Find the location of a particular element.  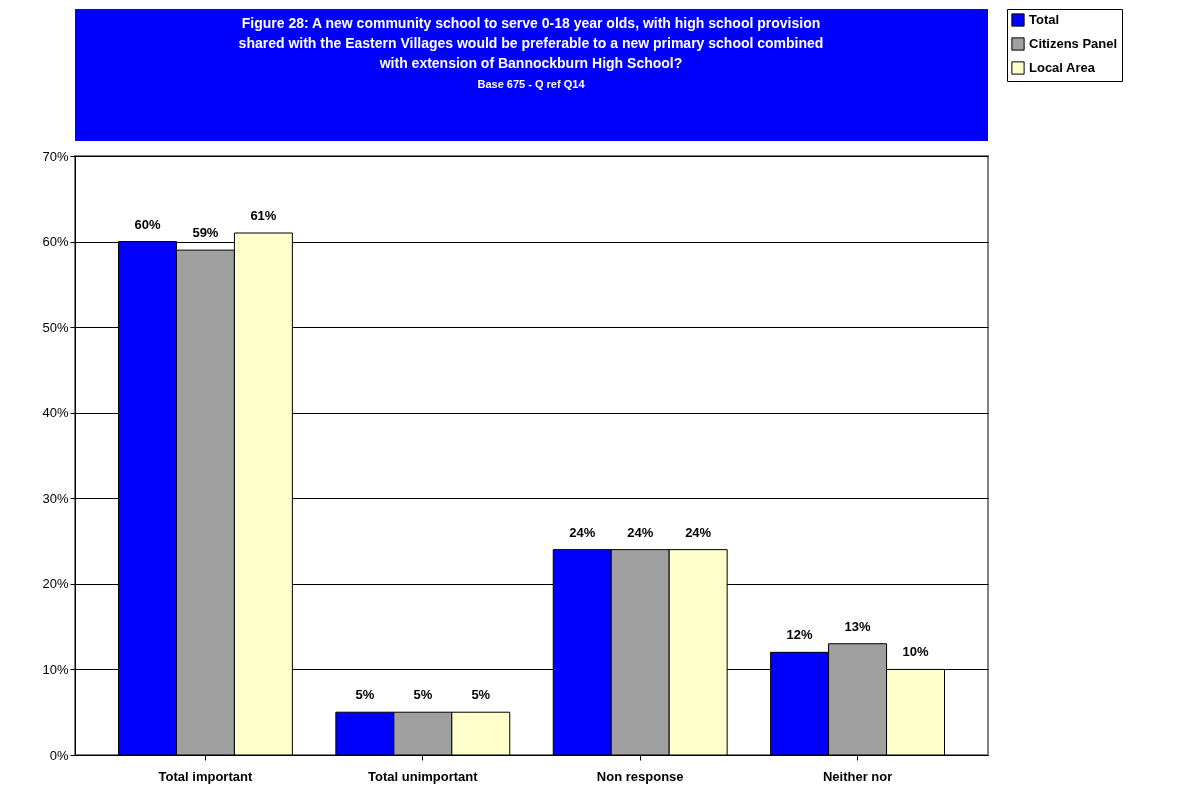

y-tick-label: 70% is located at coordinates (55, 156).